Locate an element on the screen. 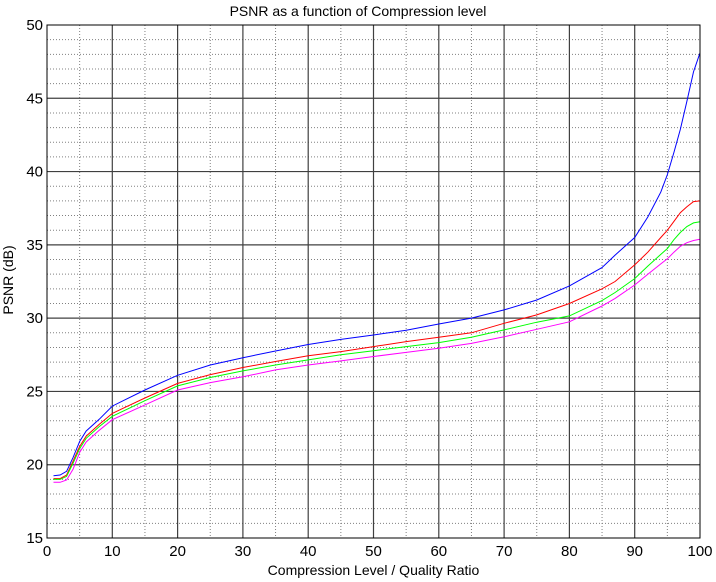  x-tick-label: 10 is located at coordinates (112, 551).